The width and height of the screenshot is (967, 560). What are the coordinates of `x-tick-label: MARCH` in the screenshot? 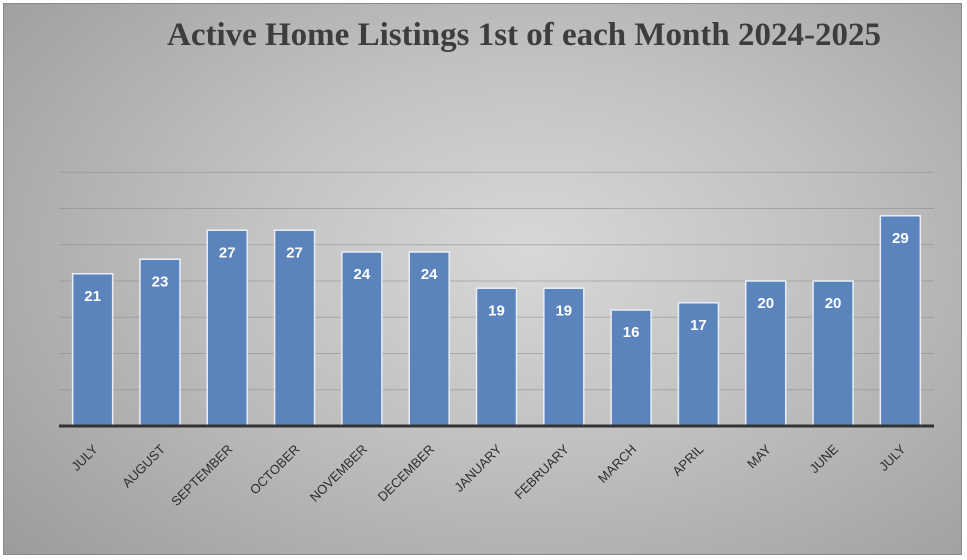 It's located at (617, 464).